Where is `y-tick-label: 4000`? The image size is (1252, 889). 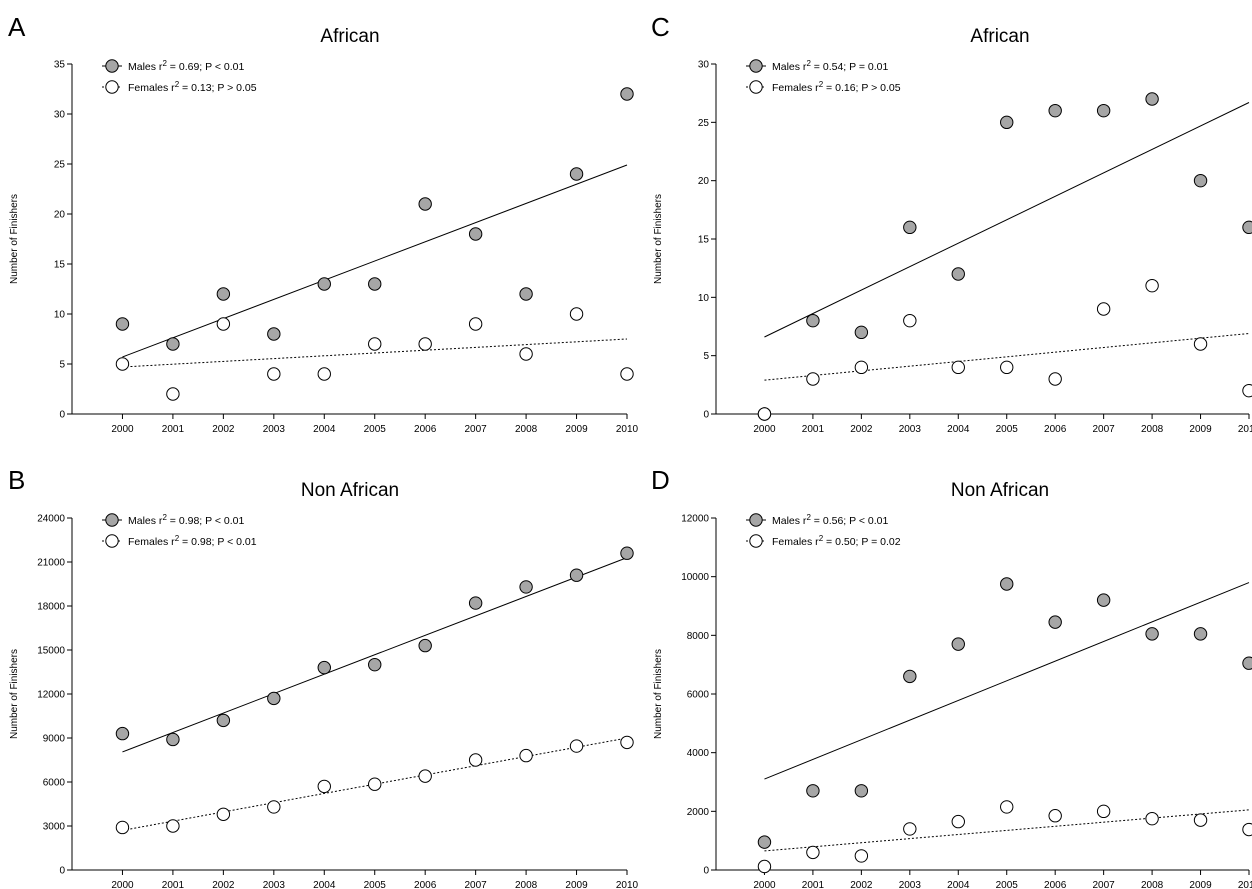 y-tick-label: 4000 is located at coordinates (698, 753).